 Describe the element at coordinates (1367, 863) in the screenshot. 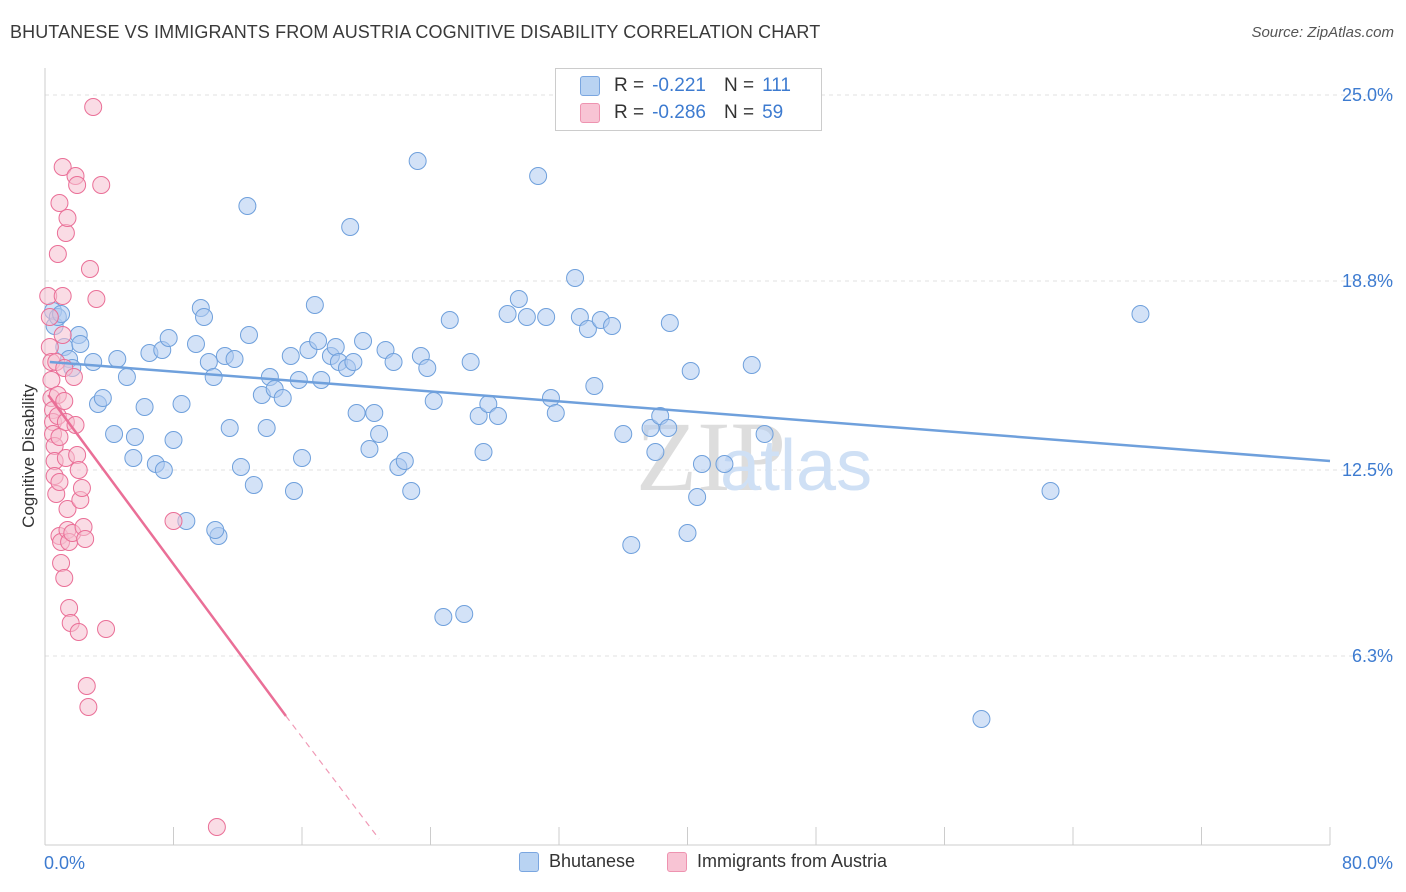

I see `x-tick-label: 80.0%` at that location.